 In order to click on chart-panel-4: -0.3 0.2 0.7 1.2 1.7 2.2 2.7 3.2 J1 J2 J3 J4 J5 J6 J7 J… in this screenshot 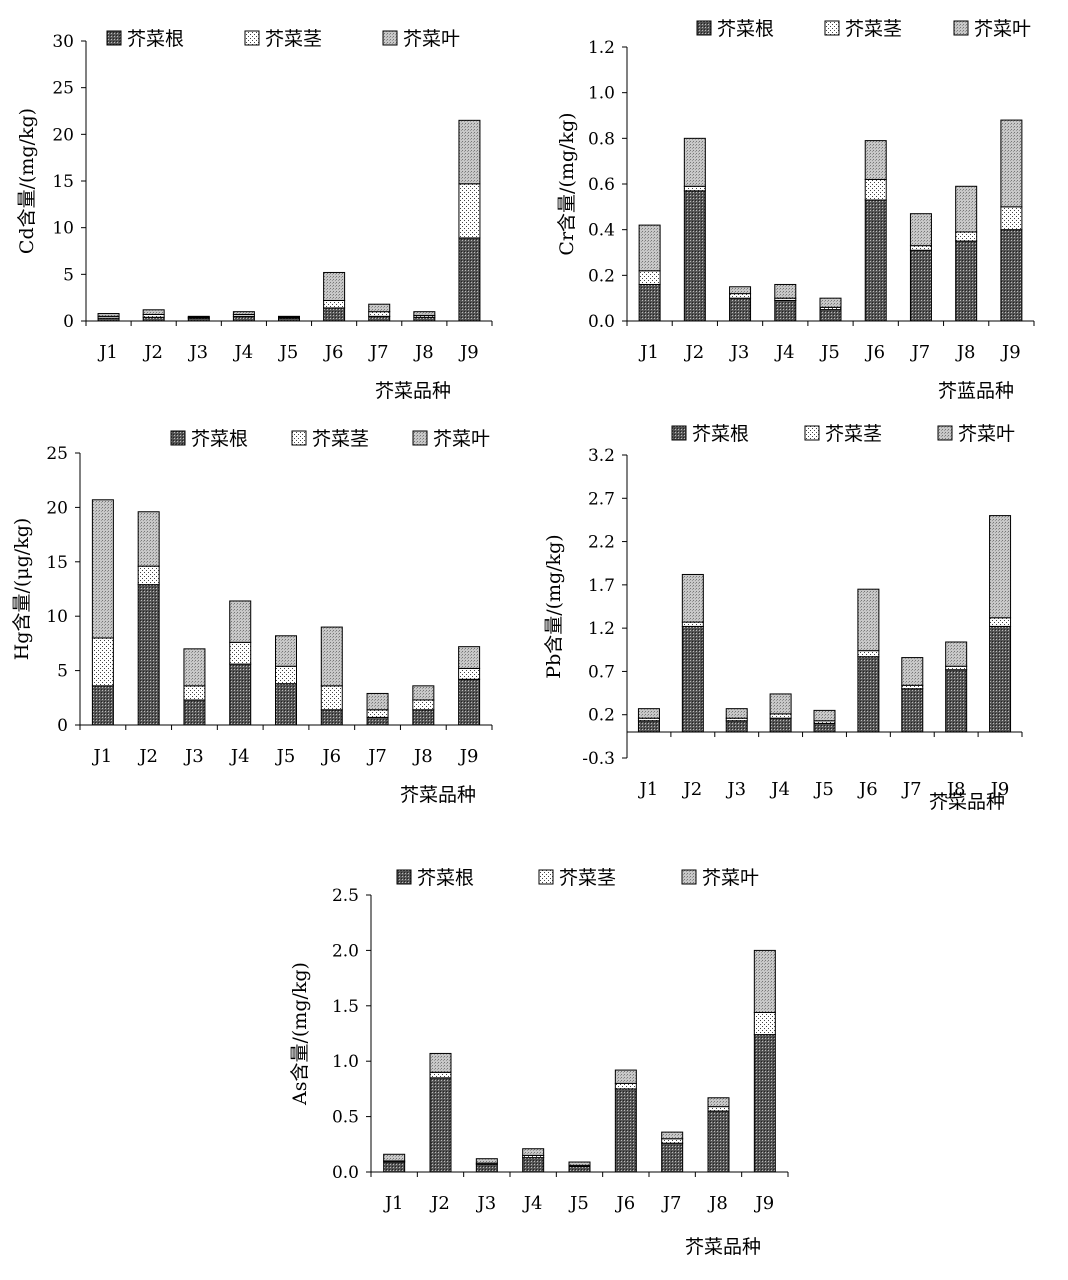, I will do `click(783, 618)`.